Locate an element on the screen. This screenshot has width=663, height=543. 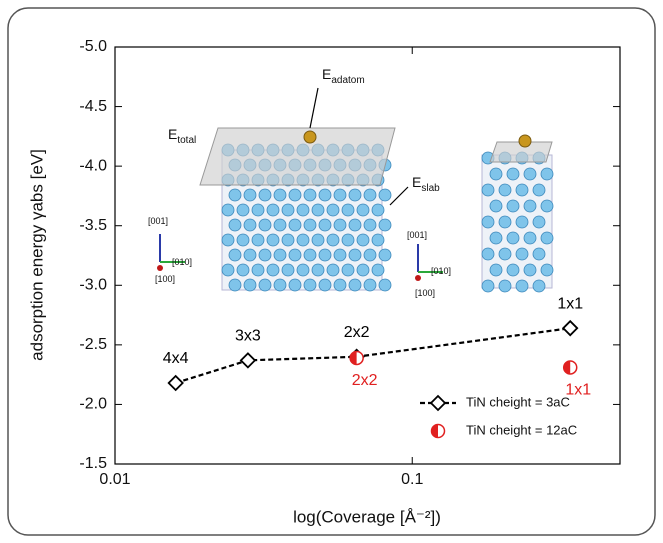
annotation: Etotal is located at coordinates (182, 136).